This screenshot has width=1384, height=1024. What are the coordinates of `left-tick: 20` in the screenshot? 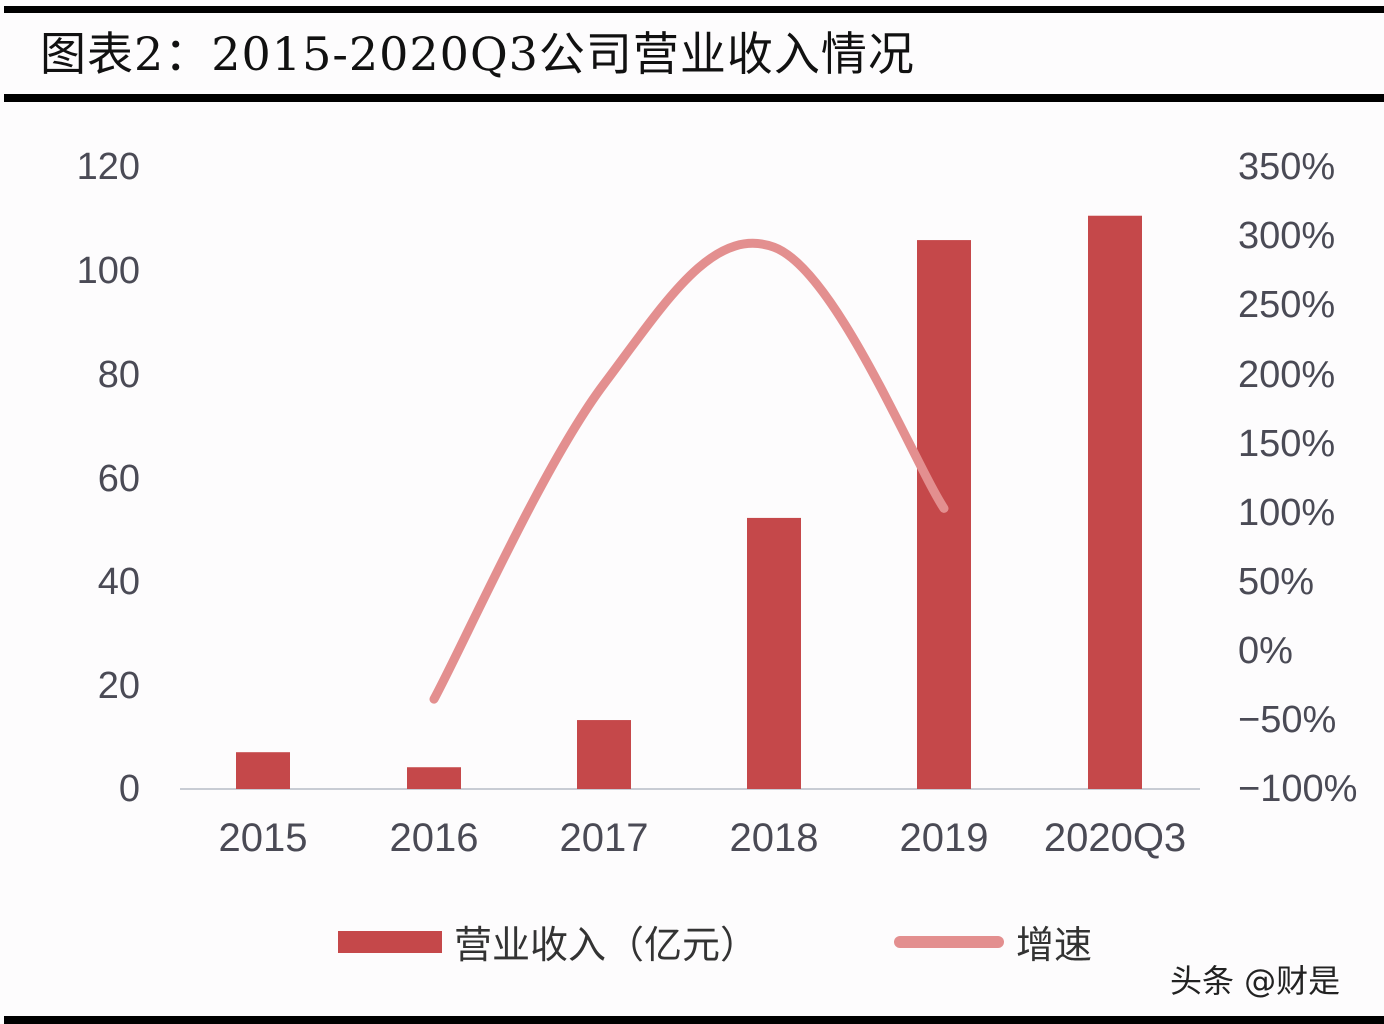 It's located at (118, 686).